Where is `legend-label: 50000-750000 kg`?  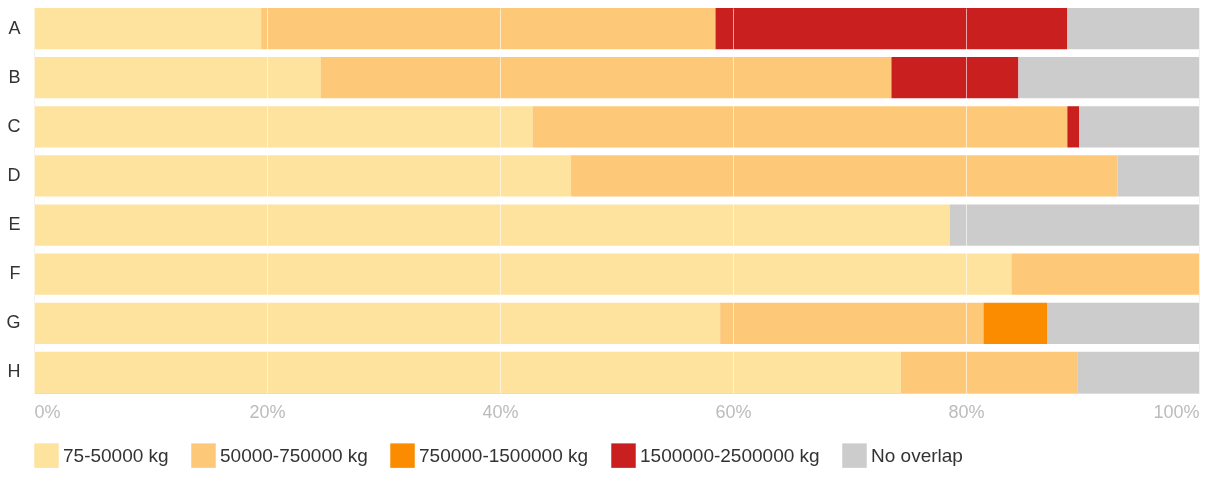
legend-label: 50000-750000 kg is located at coordinates (294, 455).